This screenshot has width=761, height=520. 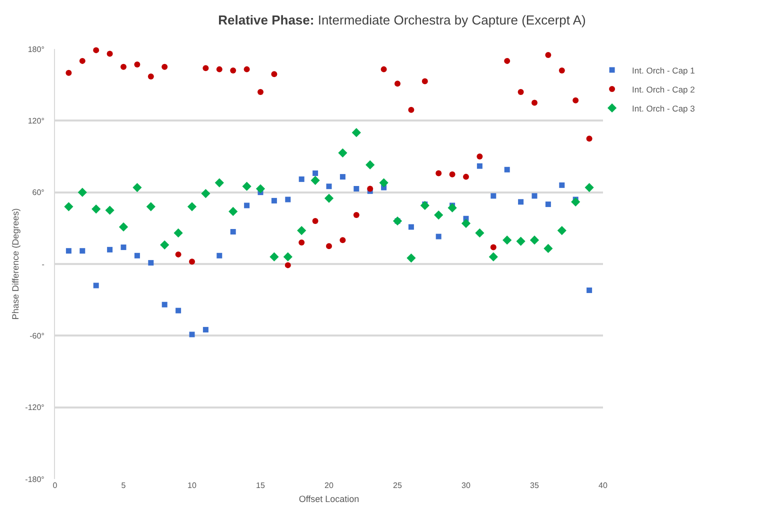 I want to click on chart-title: Relative Phase: Intermediate Orchestra by Capture (Excerpt A), so click(x=402, y=20).